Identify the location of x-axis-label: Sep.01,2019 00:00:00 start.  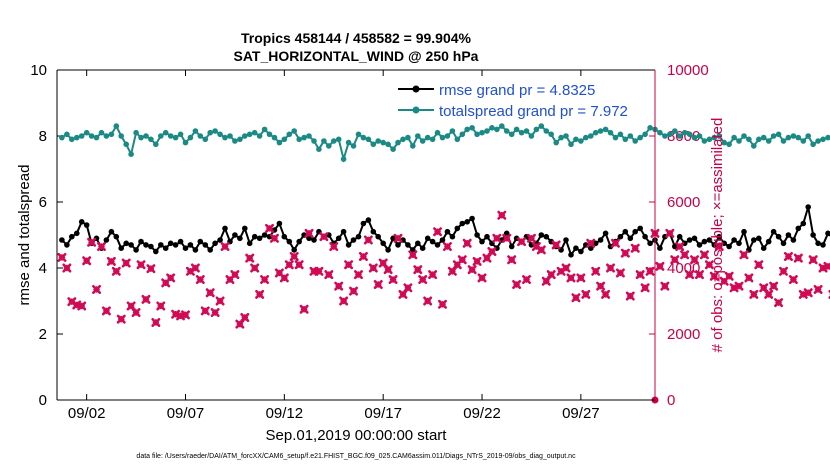
(357, 435).